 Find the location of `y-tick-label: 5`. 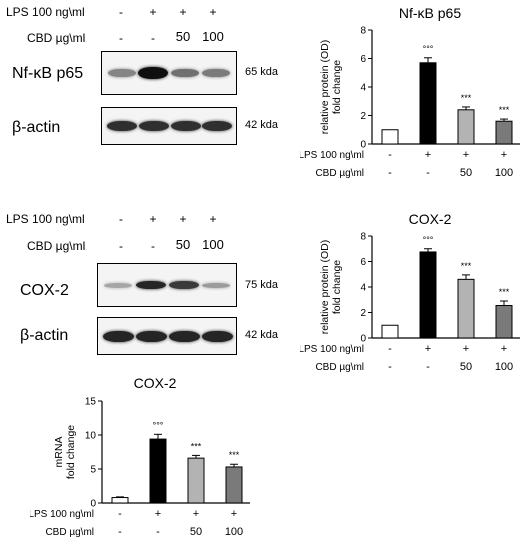

y-tick-label: 5 is located at coordinates (93, 470).